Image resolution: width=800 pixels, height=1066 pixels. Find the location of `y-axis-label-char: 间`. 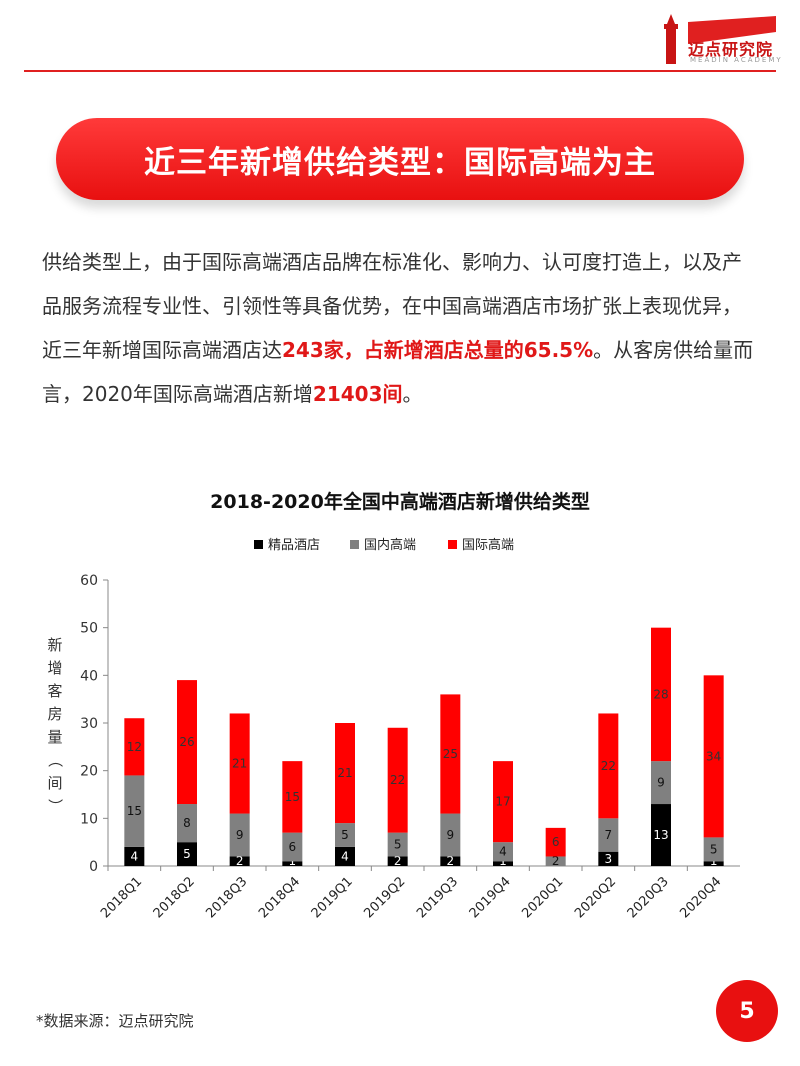

y-axis-label-char: 间 is located at coordinates (54, 783).